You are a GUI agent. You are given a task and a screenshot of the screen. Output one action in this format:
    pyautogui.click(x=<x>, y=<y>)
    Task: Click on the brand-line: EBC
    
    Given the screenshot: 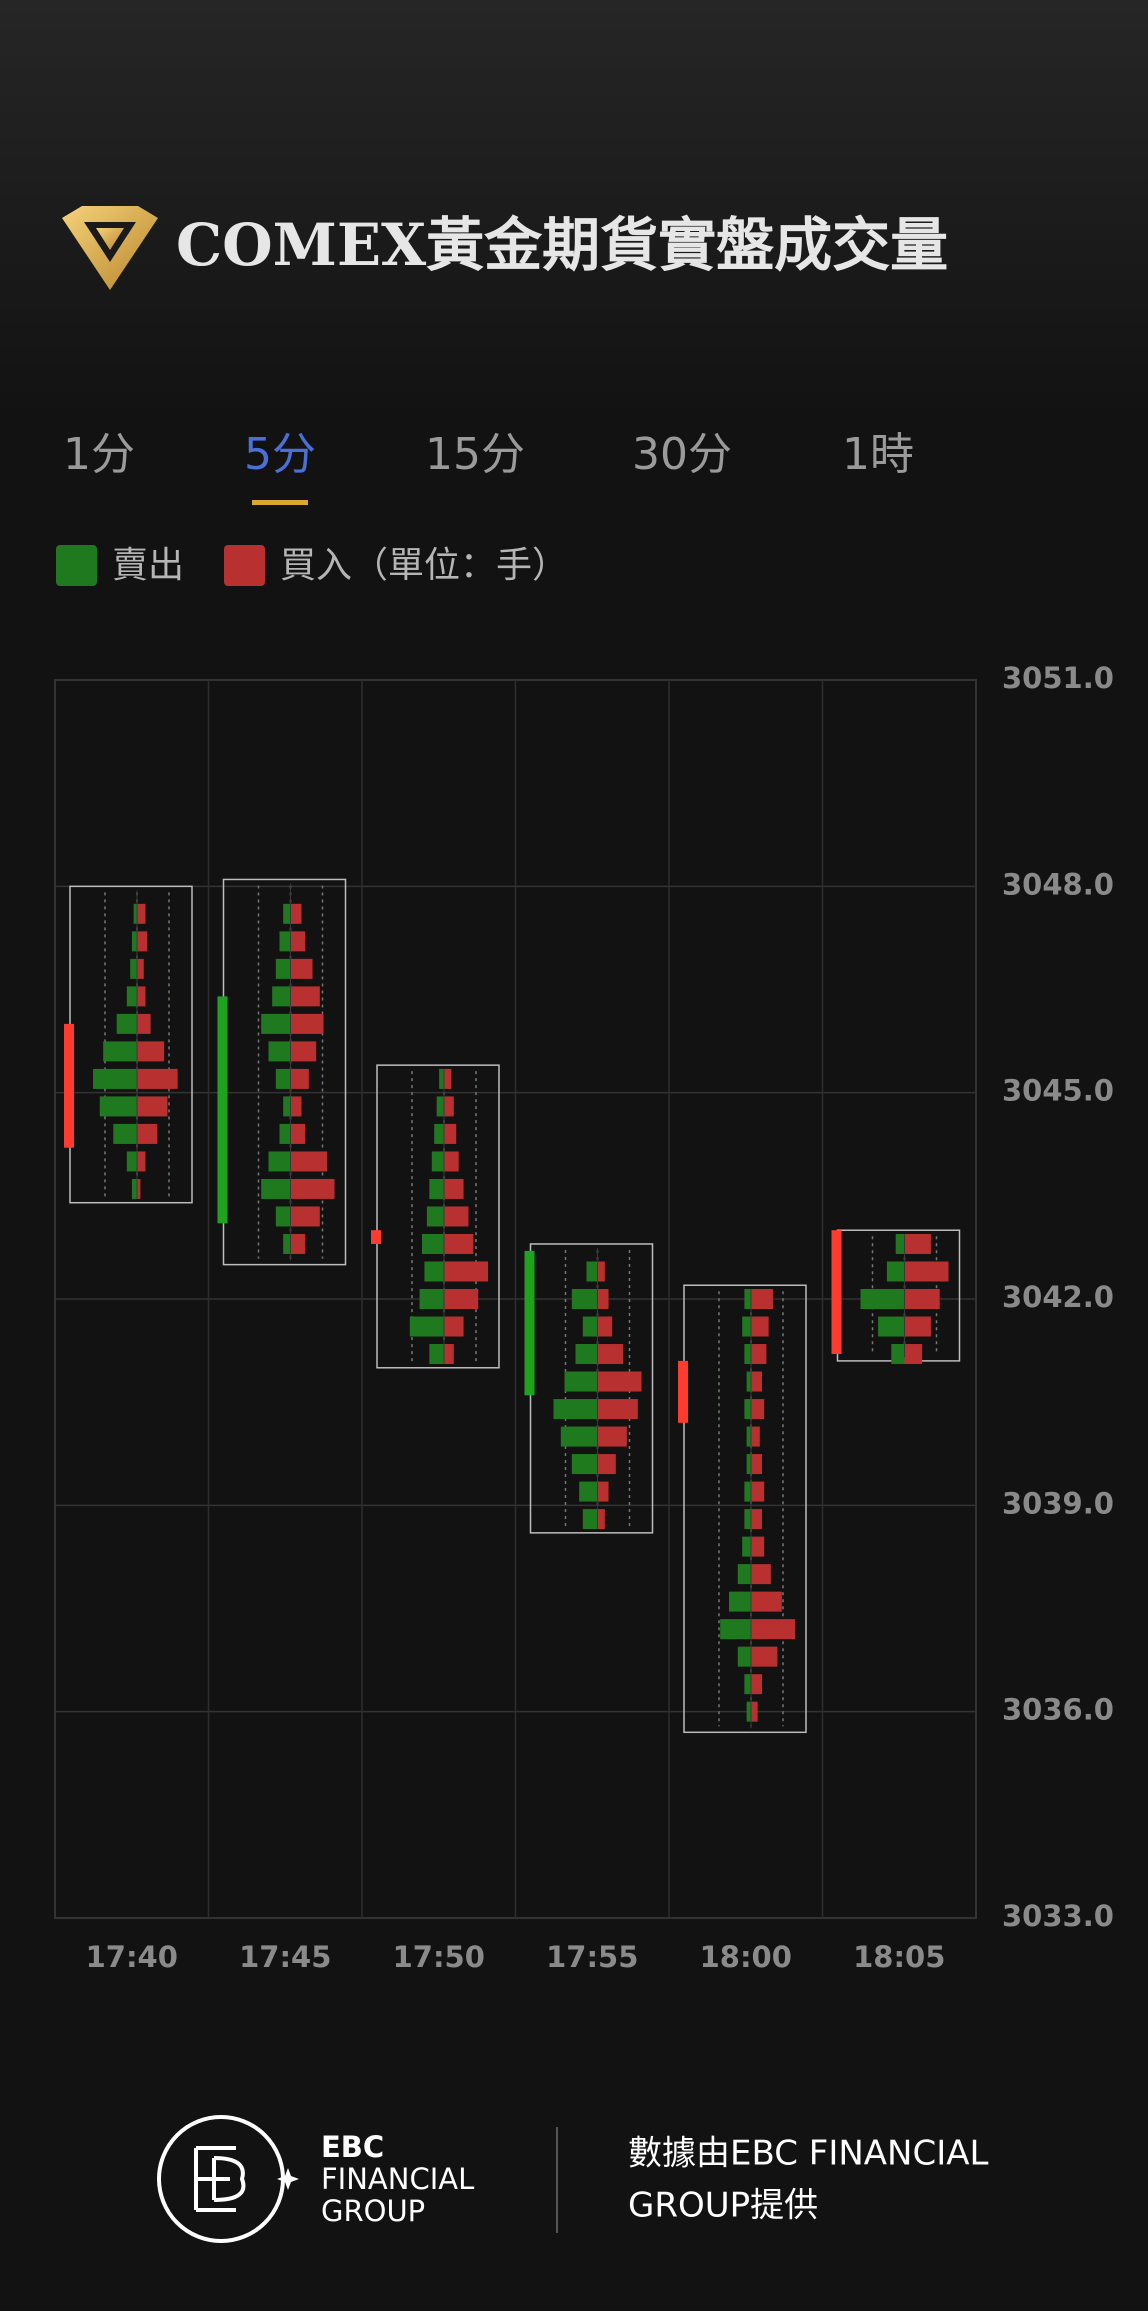 What is the action you would take?
    pyautogui.click(x=352, y=2147)
    